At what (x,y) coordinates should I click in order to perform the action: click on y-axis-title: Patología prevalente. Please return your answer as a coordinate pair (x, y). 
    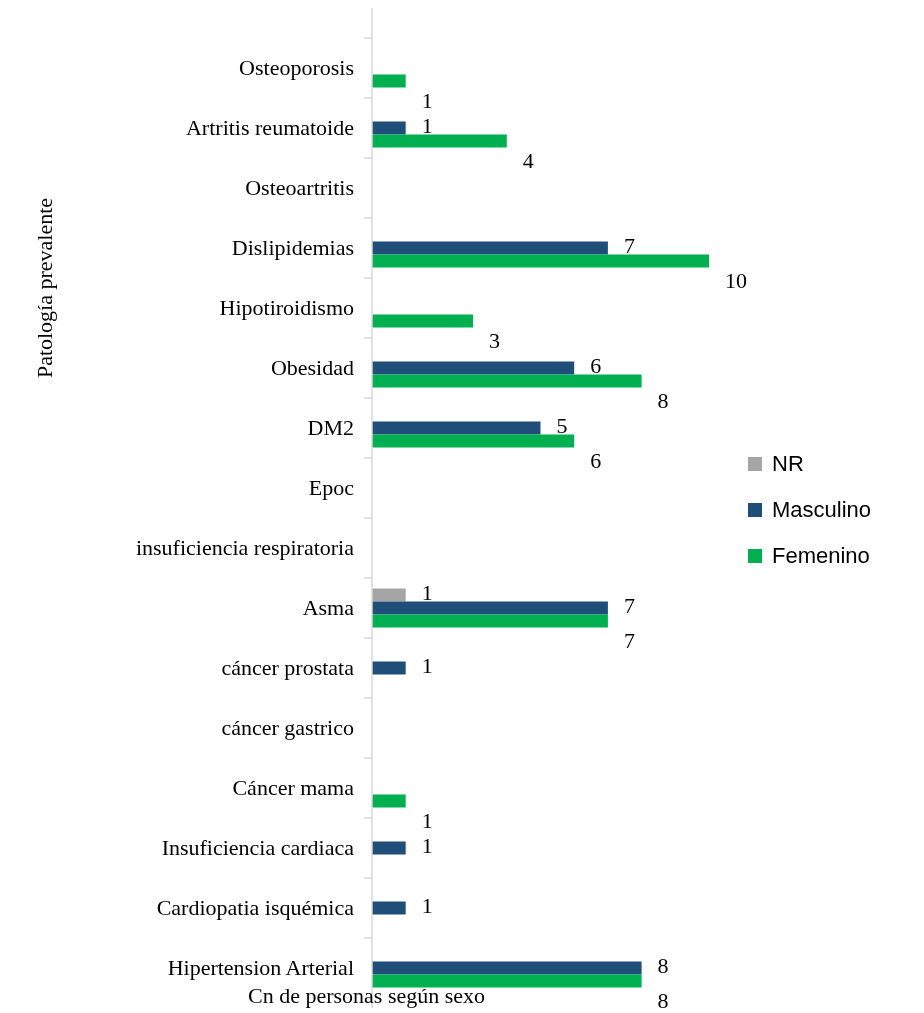
    Looking at the image, I should click on (44, 288).